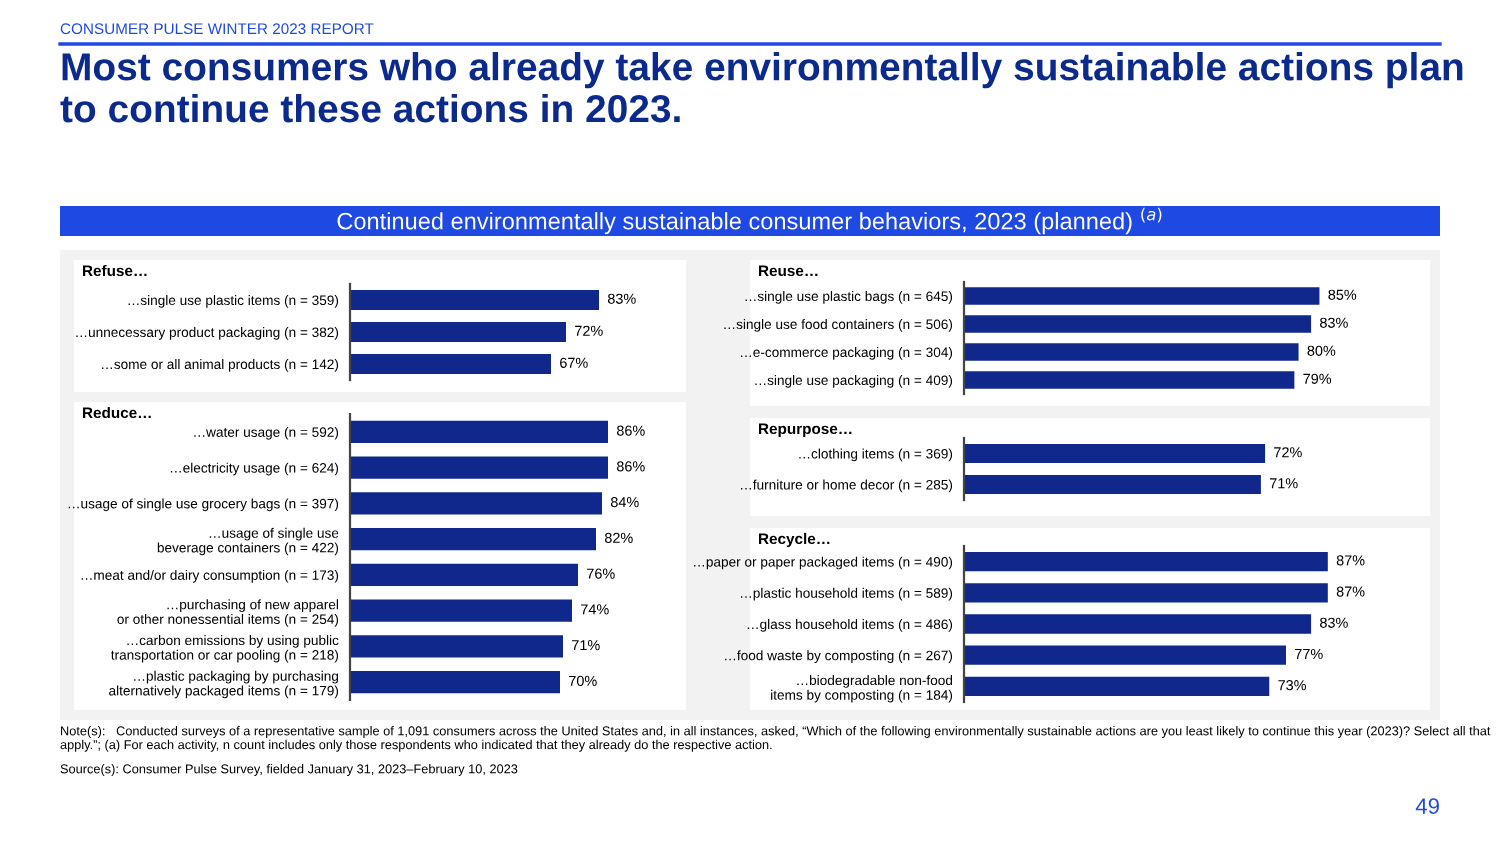  Describe the element at coordinates (1427, 806) in the screenshot. I see `text: 49` at that location.